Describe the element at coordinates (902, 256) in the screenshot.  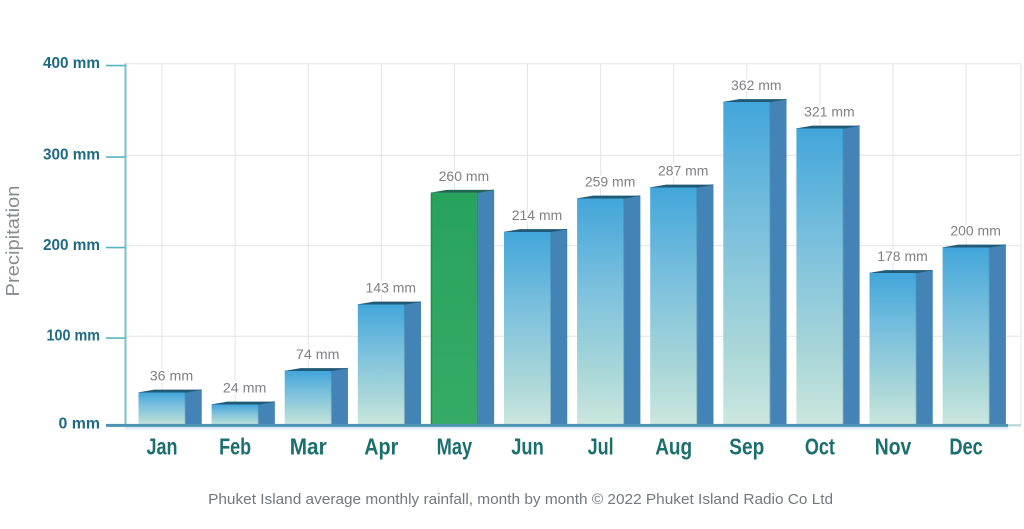
I see `svg-text: 178 mm` at that location.